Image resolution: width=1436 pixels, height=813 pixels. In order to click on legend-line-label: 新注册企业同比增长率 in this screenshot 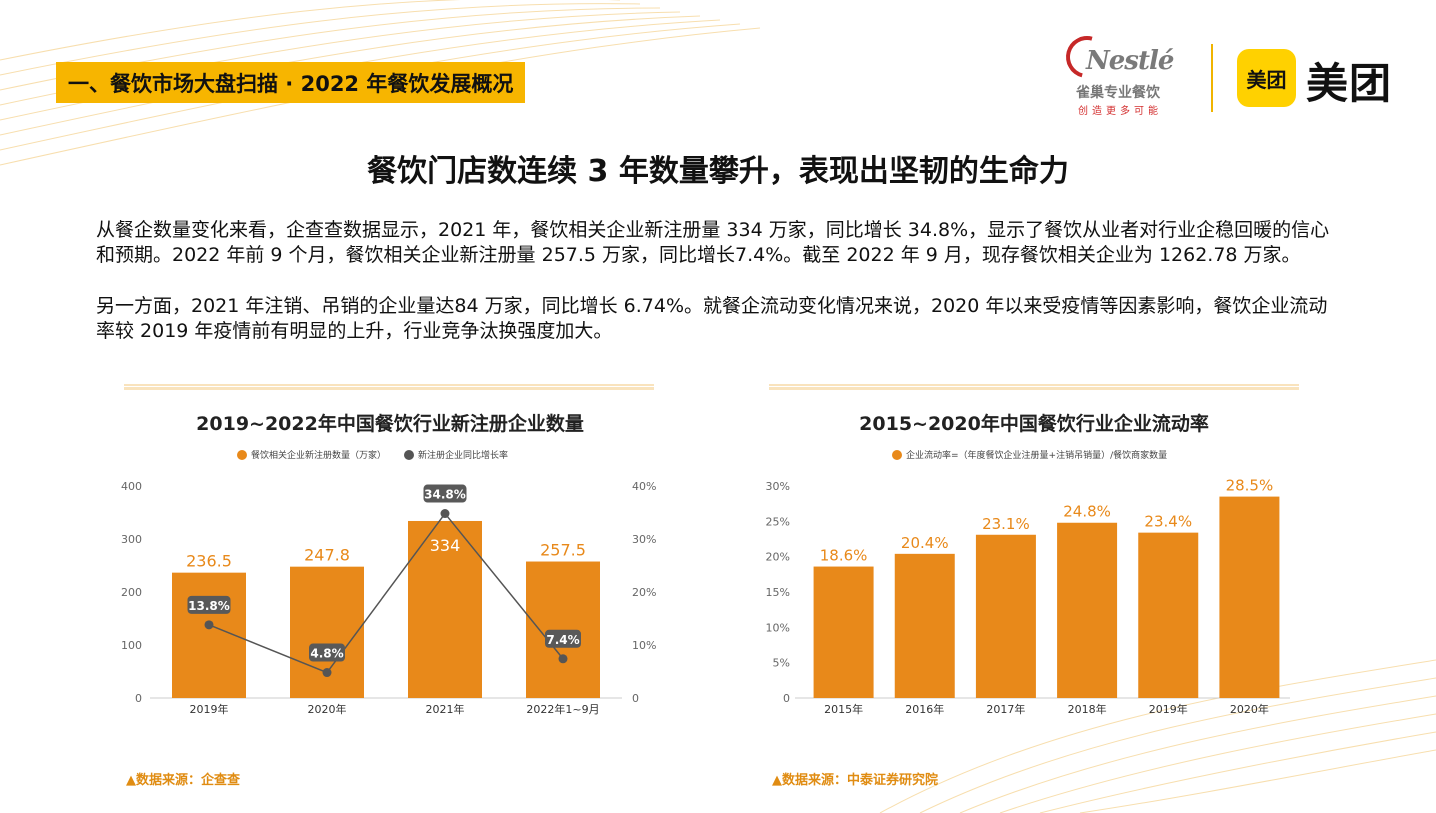, I will do `click(463, 455)`.